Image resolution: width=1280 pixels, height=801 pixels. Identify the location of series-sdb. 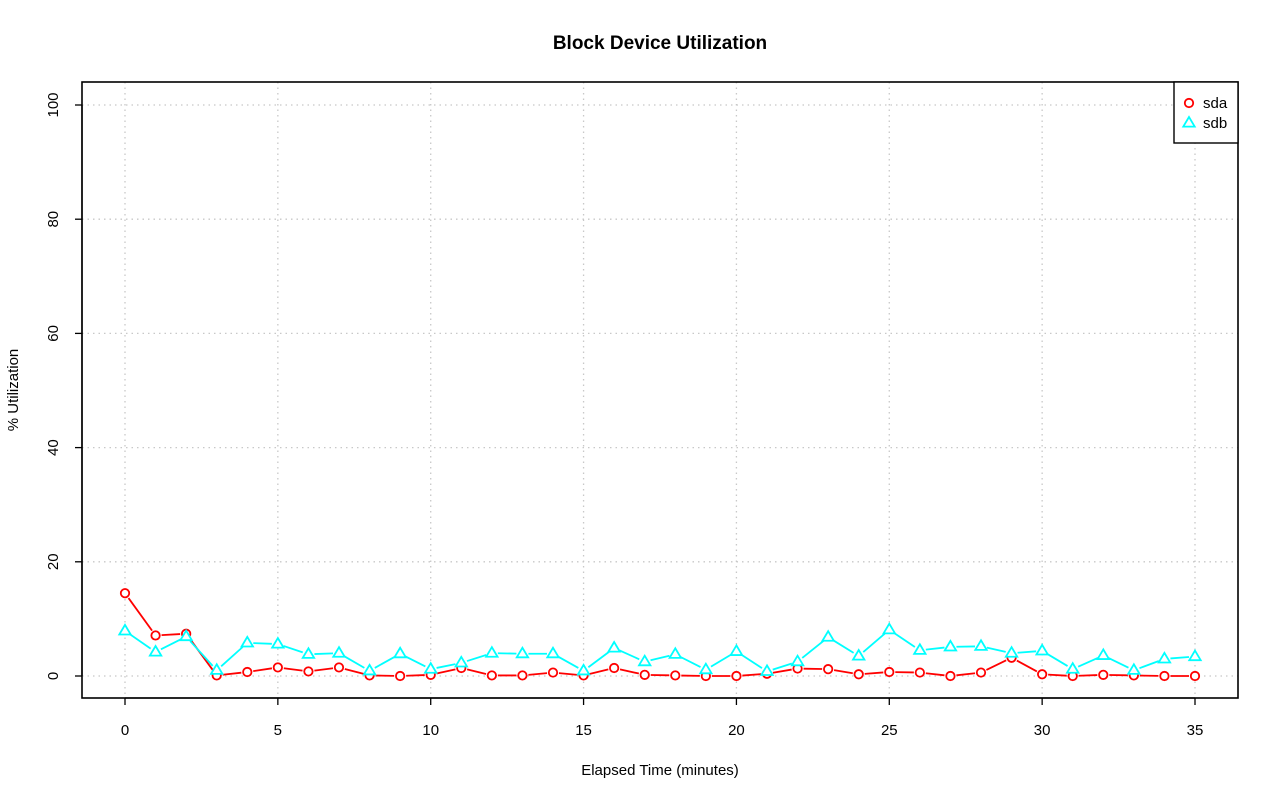
(660, 648).